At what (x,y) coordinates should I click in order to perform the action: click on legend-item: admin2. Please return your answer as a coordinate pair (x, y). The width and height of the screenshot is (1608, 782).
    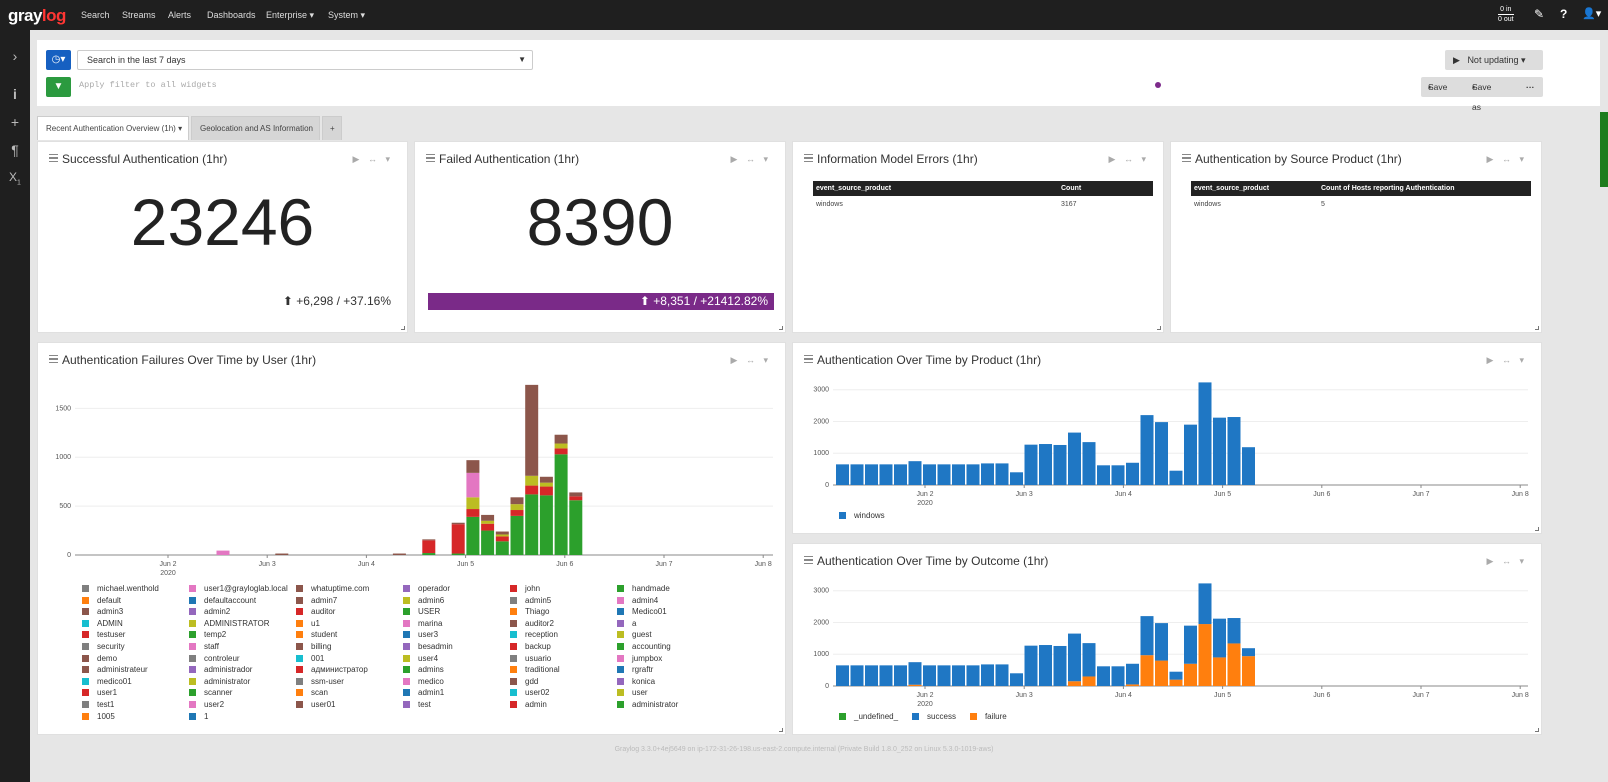
    Looking at the image, I should click on (209, 611).